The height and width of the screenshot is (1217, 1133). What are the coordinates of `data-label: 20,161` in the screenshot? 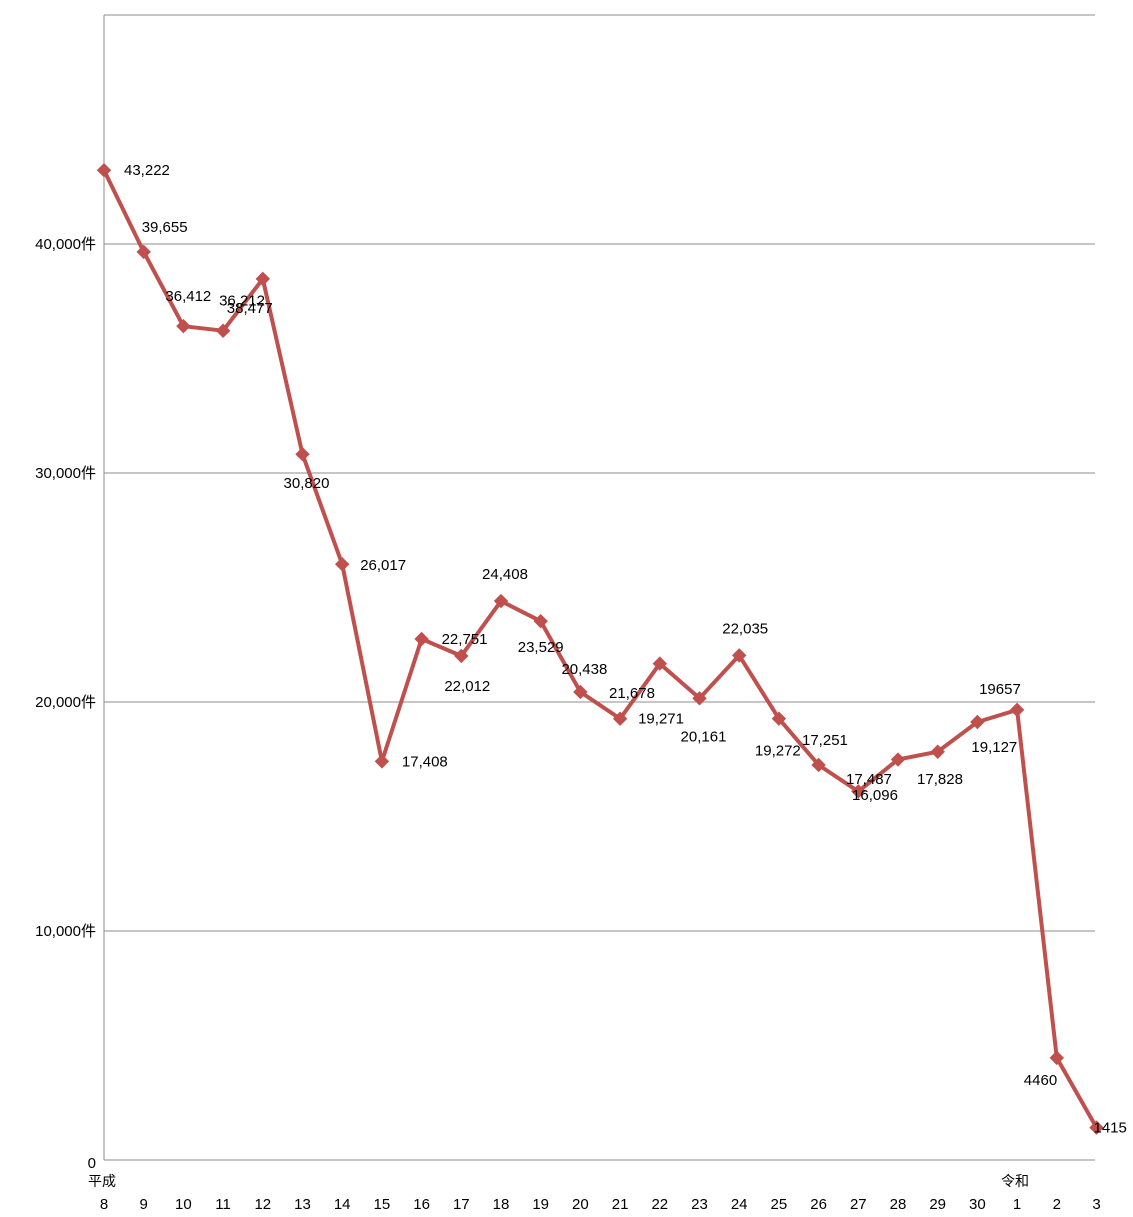 It's located at (704, 736).